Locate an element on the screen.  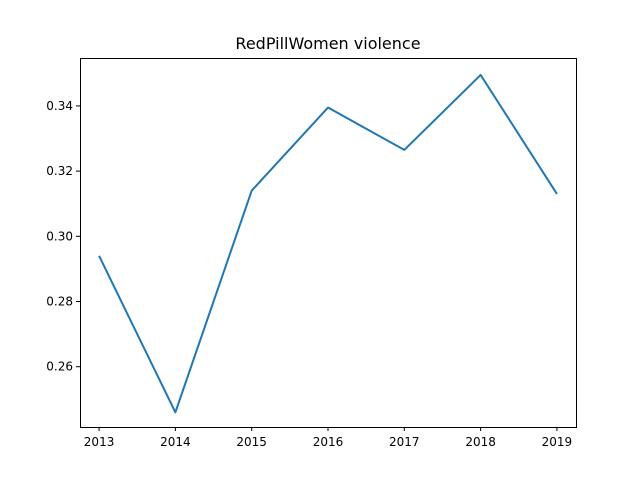
x-tick-label: 2016 is located at coordinates (328, 442).